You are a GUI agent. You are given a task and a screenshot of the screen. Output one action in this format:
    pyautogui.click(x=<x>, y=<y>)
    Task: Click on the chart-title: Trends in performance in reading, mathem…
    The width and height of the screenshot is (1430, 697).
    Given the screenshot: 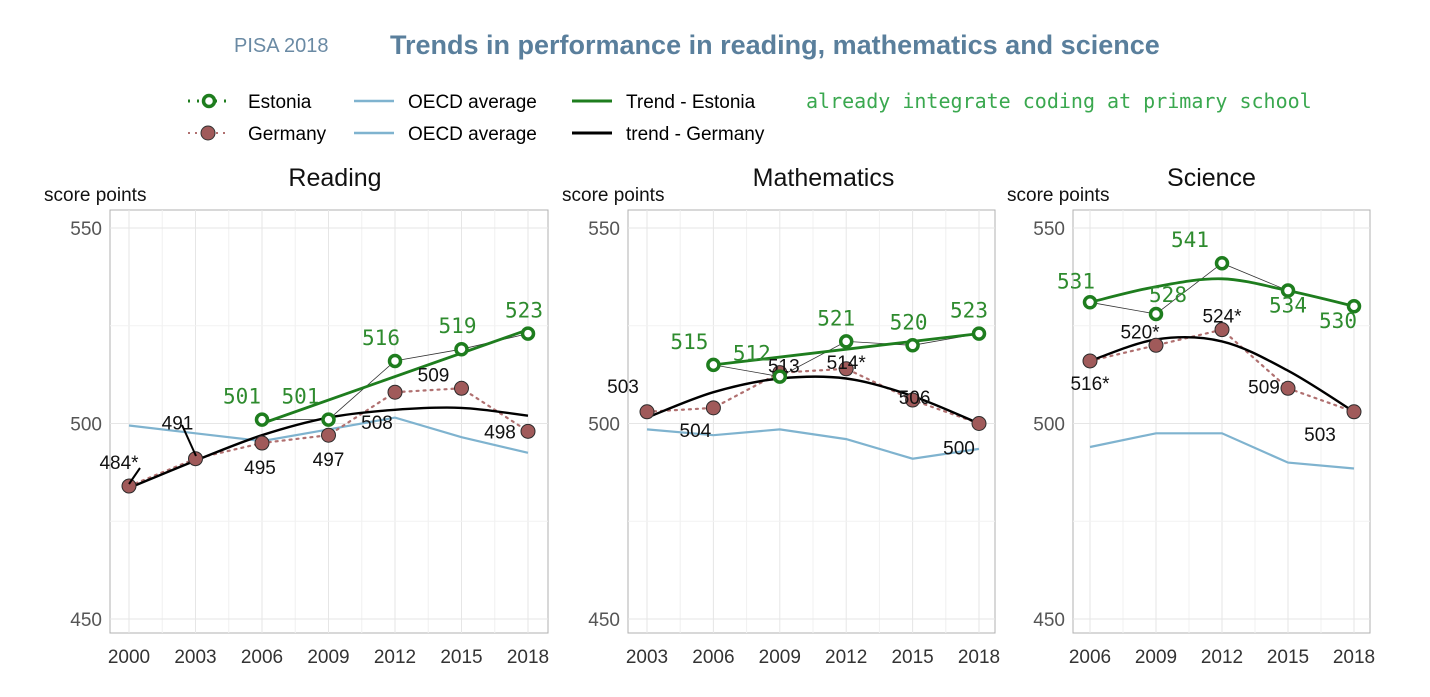 What is the action you would take?
    pyautogui.click(x=775, y=45)
    